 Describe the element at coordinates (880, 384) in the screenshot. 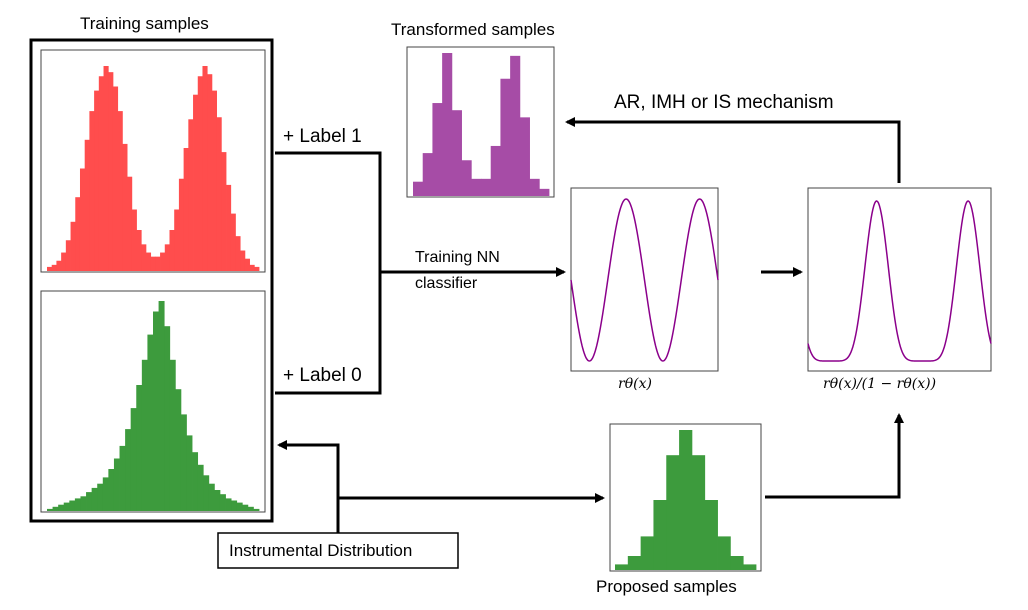

I see `ratio-label: rθ(x)/(1 − rθ(x))` at that location.